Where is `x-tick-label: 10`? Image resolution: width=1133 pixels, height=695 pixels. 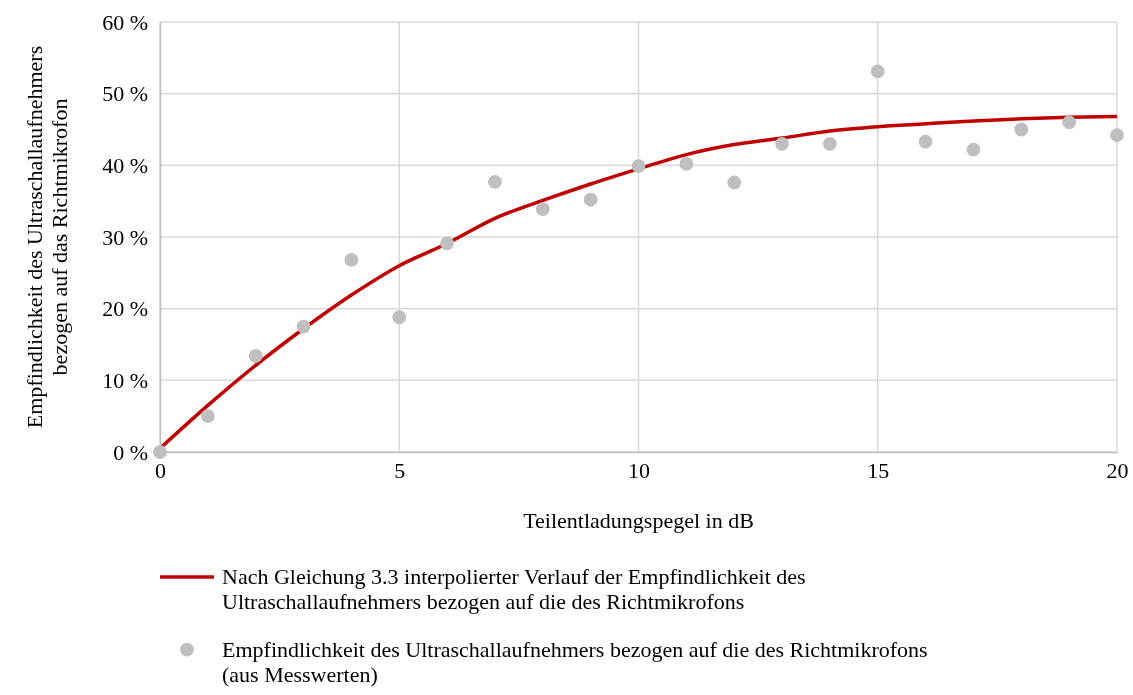
x-tick-label: 10 is located at coordinates (639, 470).